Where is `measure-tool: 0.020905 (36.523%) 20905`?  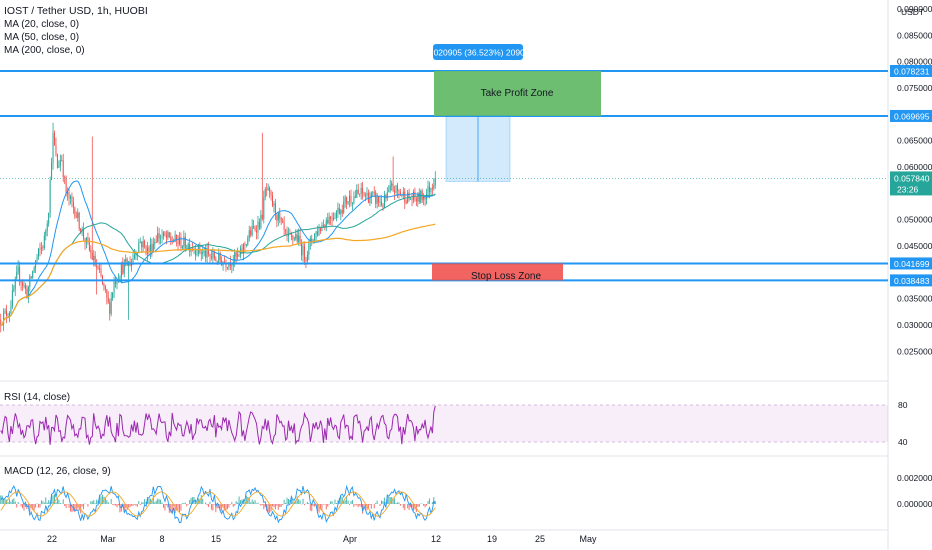
measure-tool: 0.020905 (36.523%) 20905 is located at coordinates (478, 113).